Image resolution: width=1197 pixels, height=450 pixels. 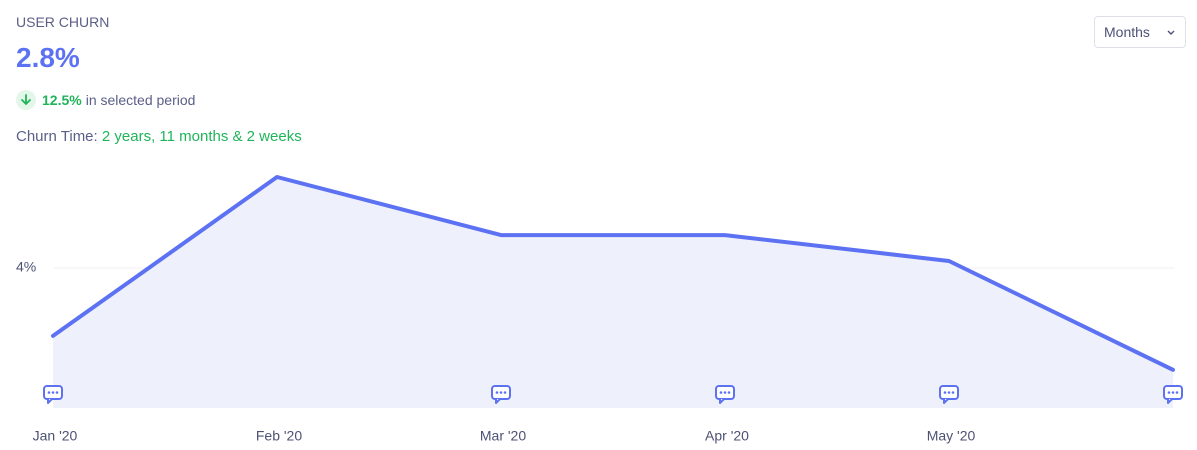 I want to click on churn-row: Churn Time: 2 years, 11 months & 2 weeks, so click(x=159, y=136).